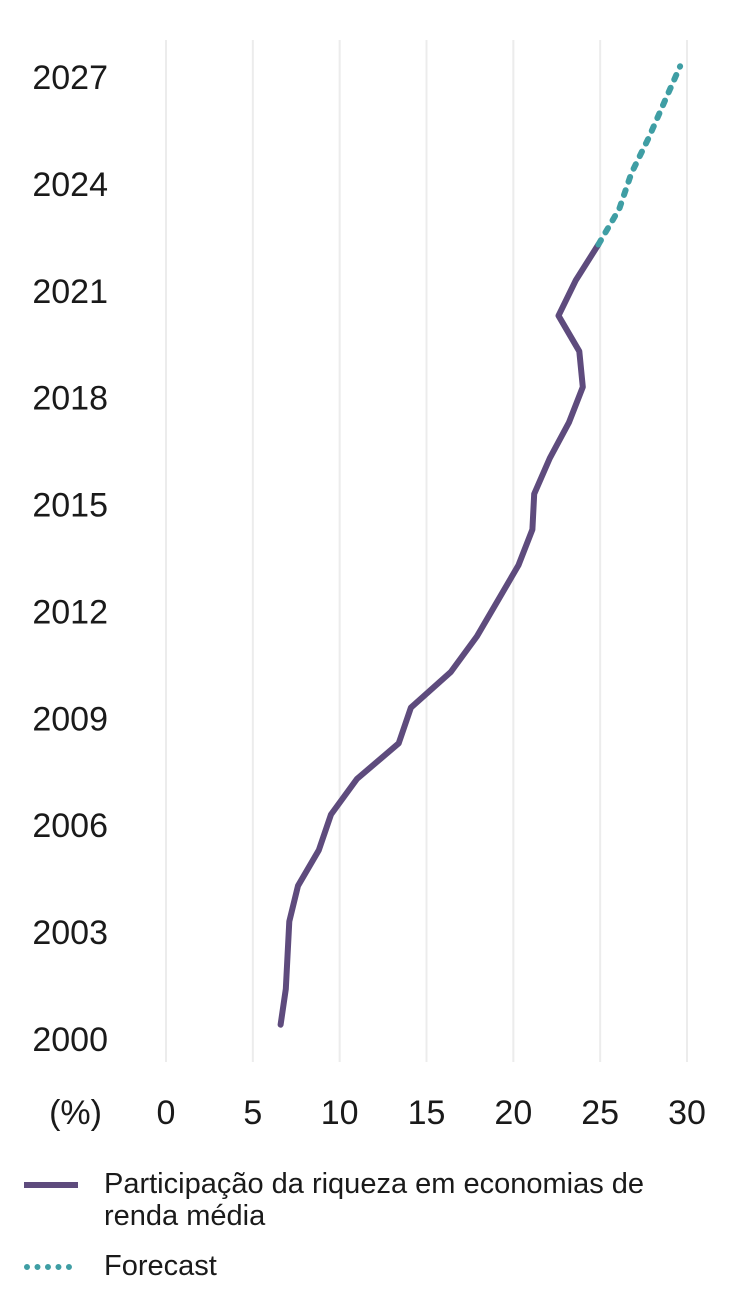 The image size is (751, 1311). Describe the element at coordinates (48, 1267) in the screenshot. I see `legend-swatch-dotted-line` at that location.